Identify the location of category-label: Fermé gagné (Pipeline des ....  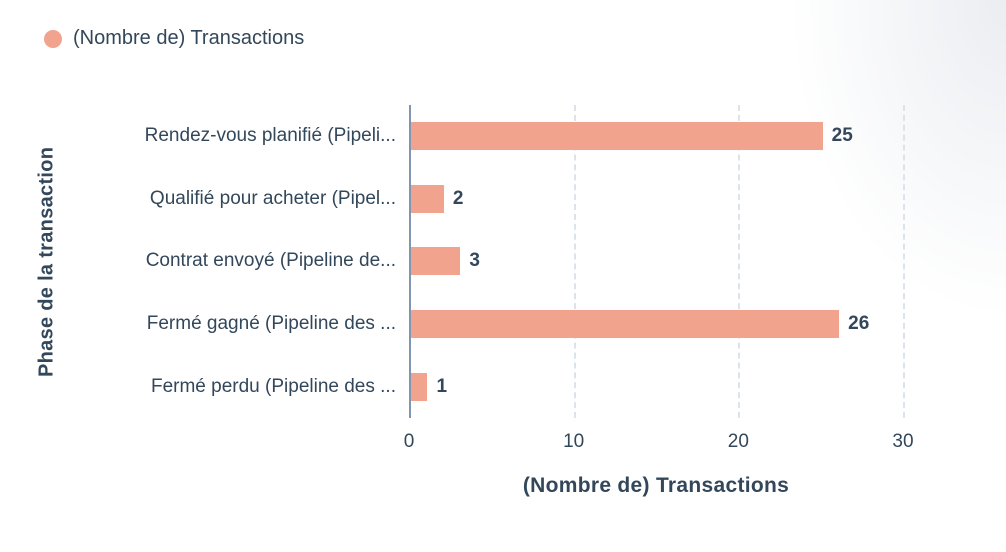
(271, 324).